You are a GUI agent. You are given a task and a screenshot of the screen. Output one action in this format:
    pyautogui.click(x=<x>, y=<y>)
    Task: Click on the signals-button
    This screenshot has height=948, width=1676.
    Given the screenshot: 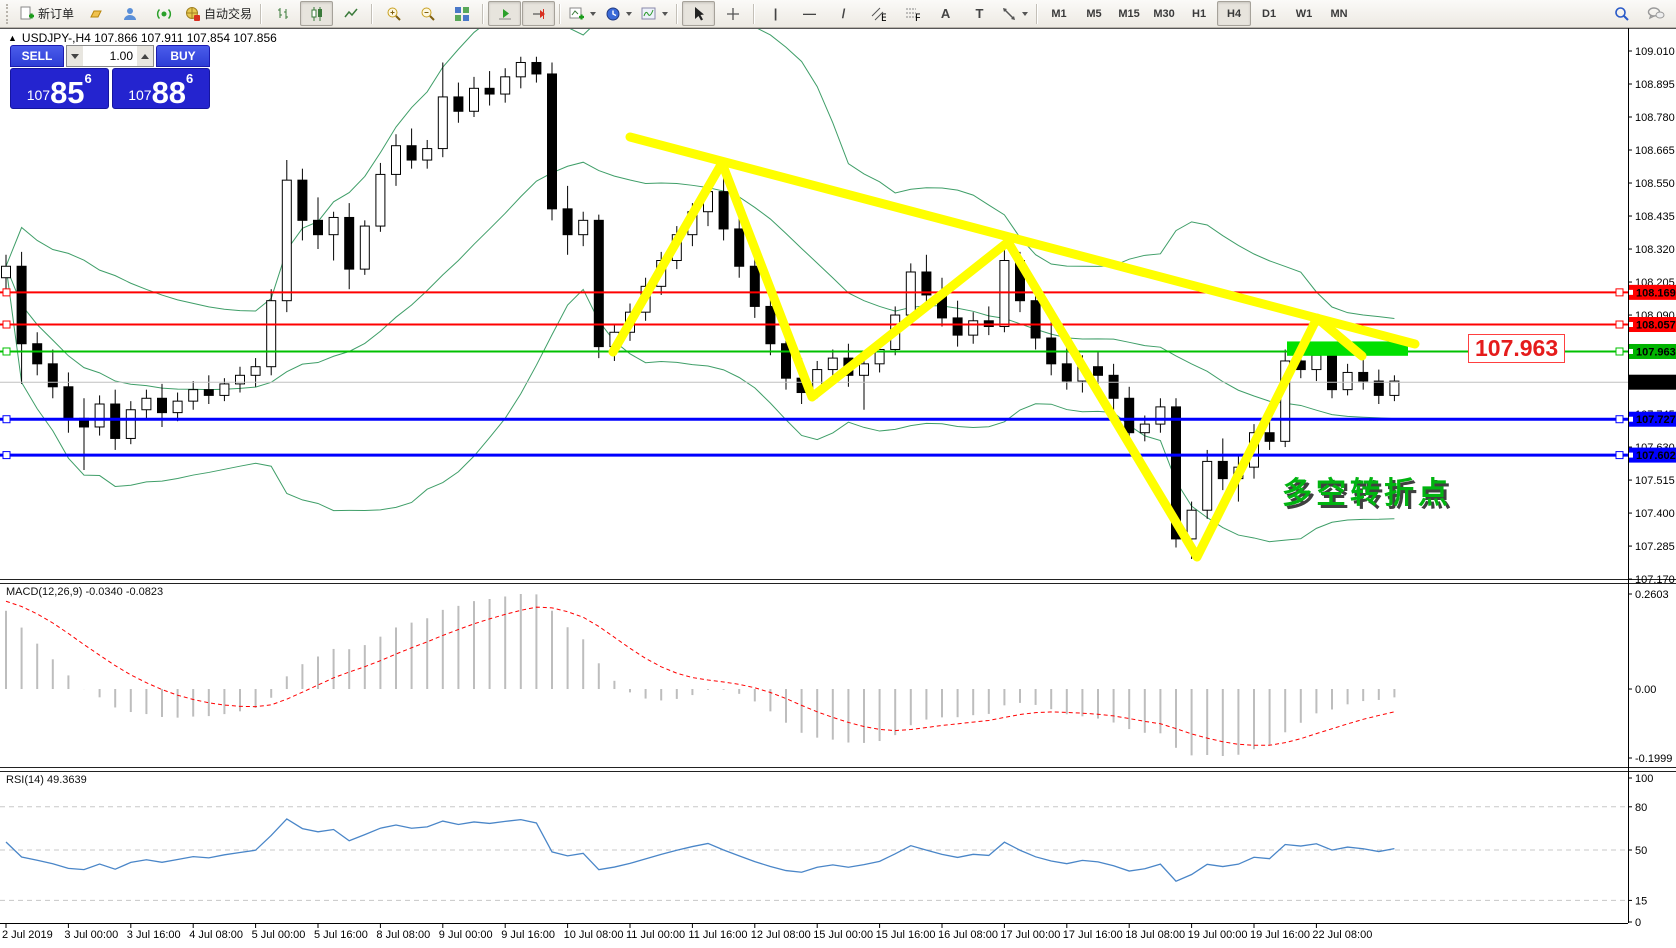 What is the action you would take?
    pyautogui.click(x=163, y=13)
    